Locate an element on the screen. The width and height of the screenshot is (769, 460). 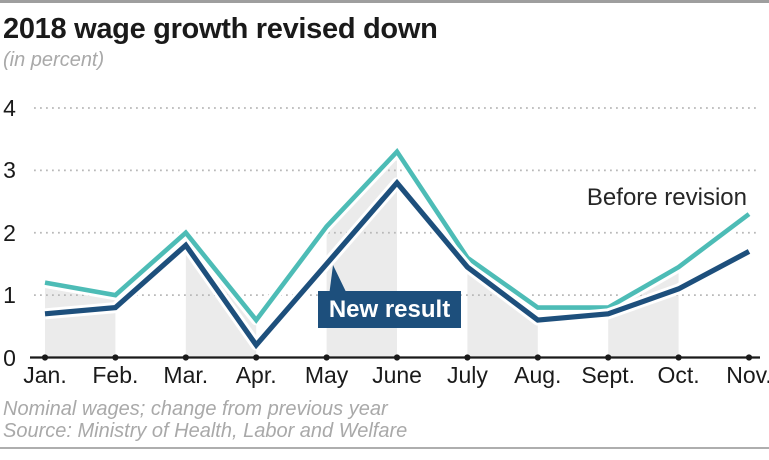
new-result-callout-tail is located at coordinates (338, 280).